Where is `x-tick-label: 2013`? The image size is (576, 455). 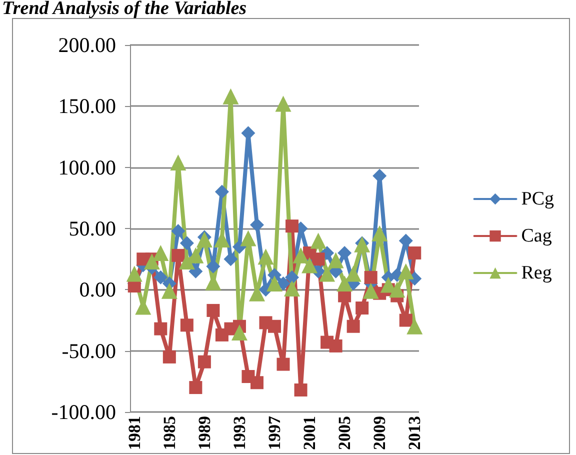
x-tick-label: 2013 is located at coordinates (414, 433).